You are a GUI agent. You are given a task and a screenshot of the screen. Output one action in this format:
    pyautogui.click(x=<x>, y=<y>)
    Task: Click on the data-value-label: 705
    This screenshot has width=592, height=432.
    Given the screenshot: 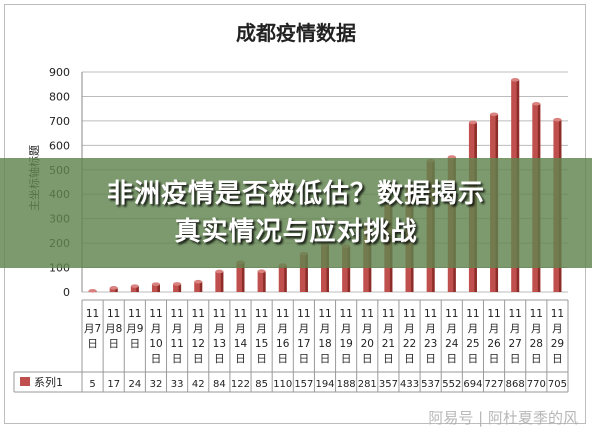 What is the action you would take?
    pyautogui.click(x=557, y=384)
    